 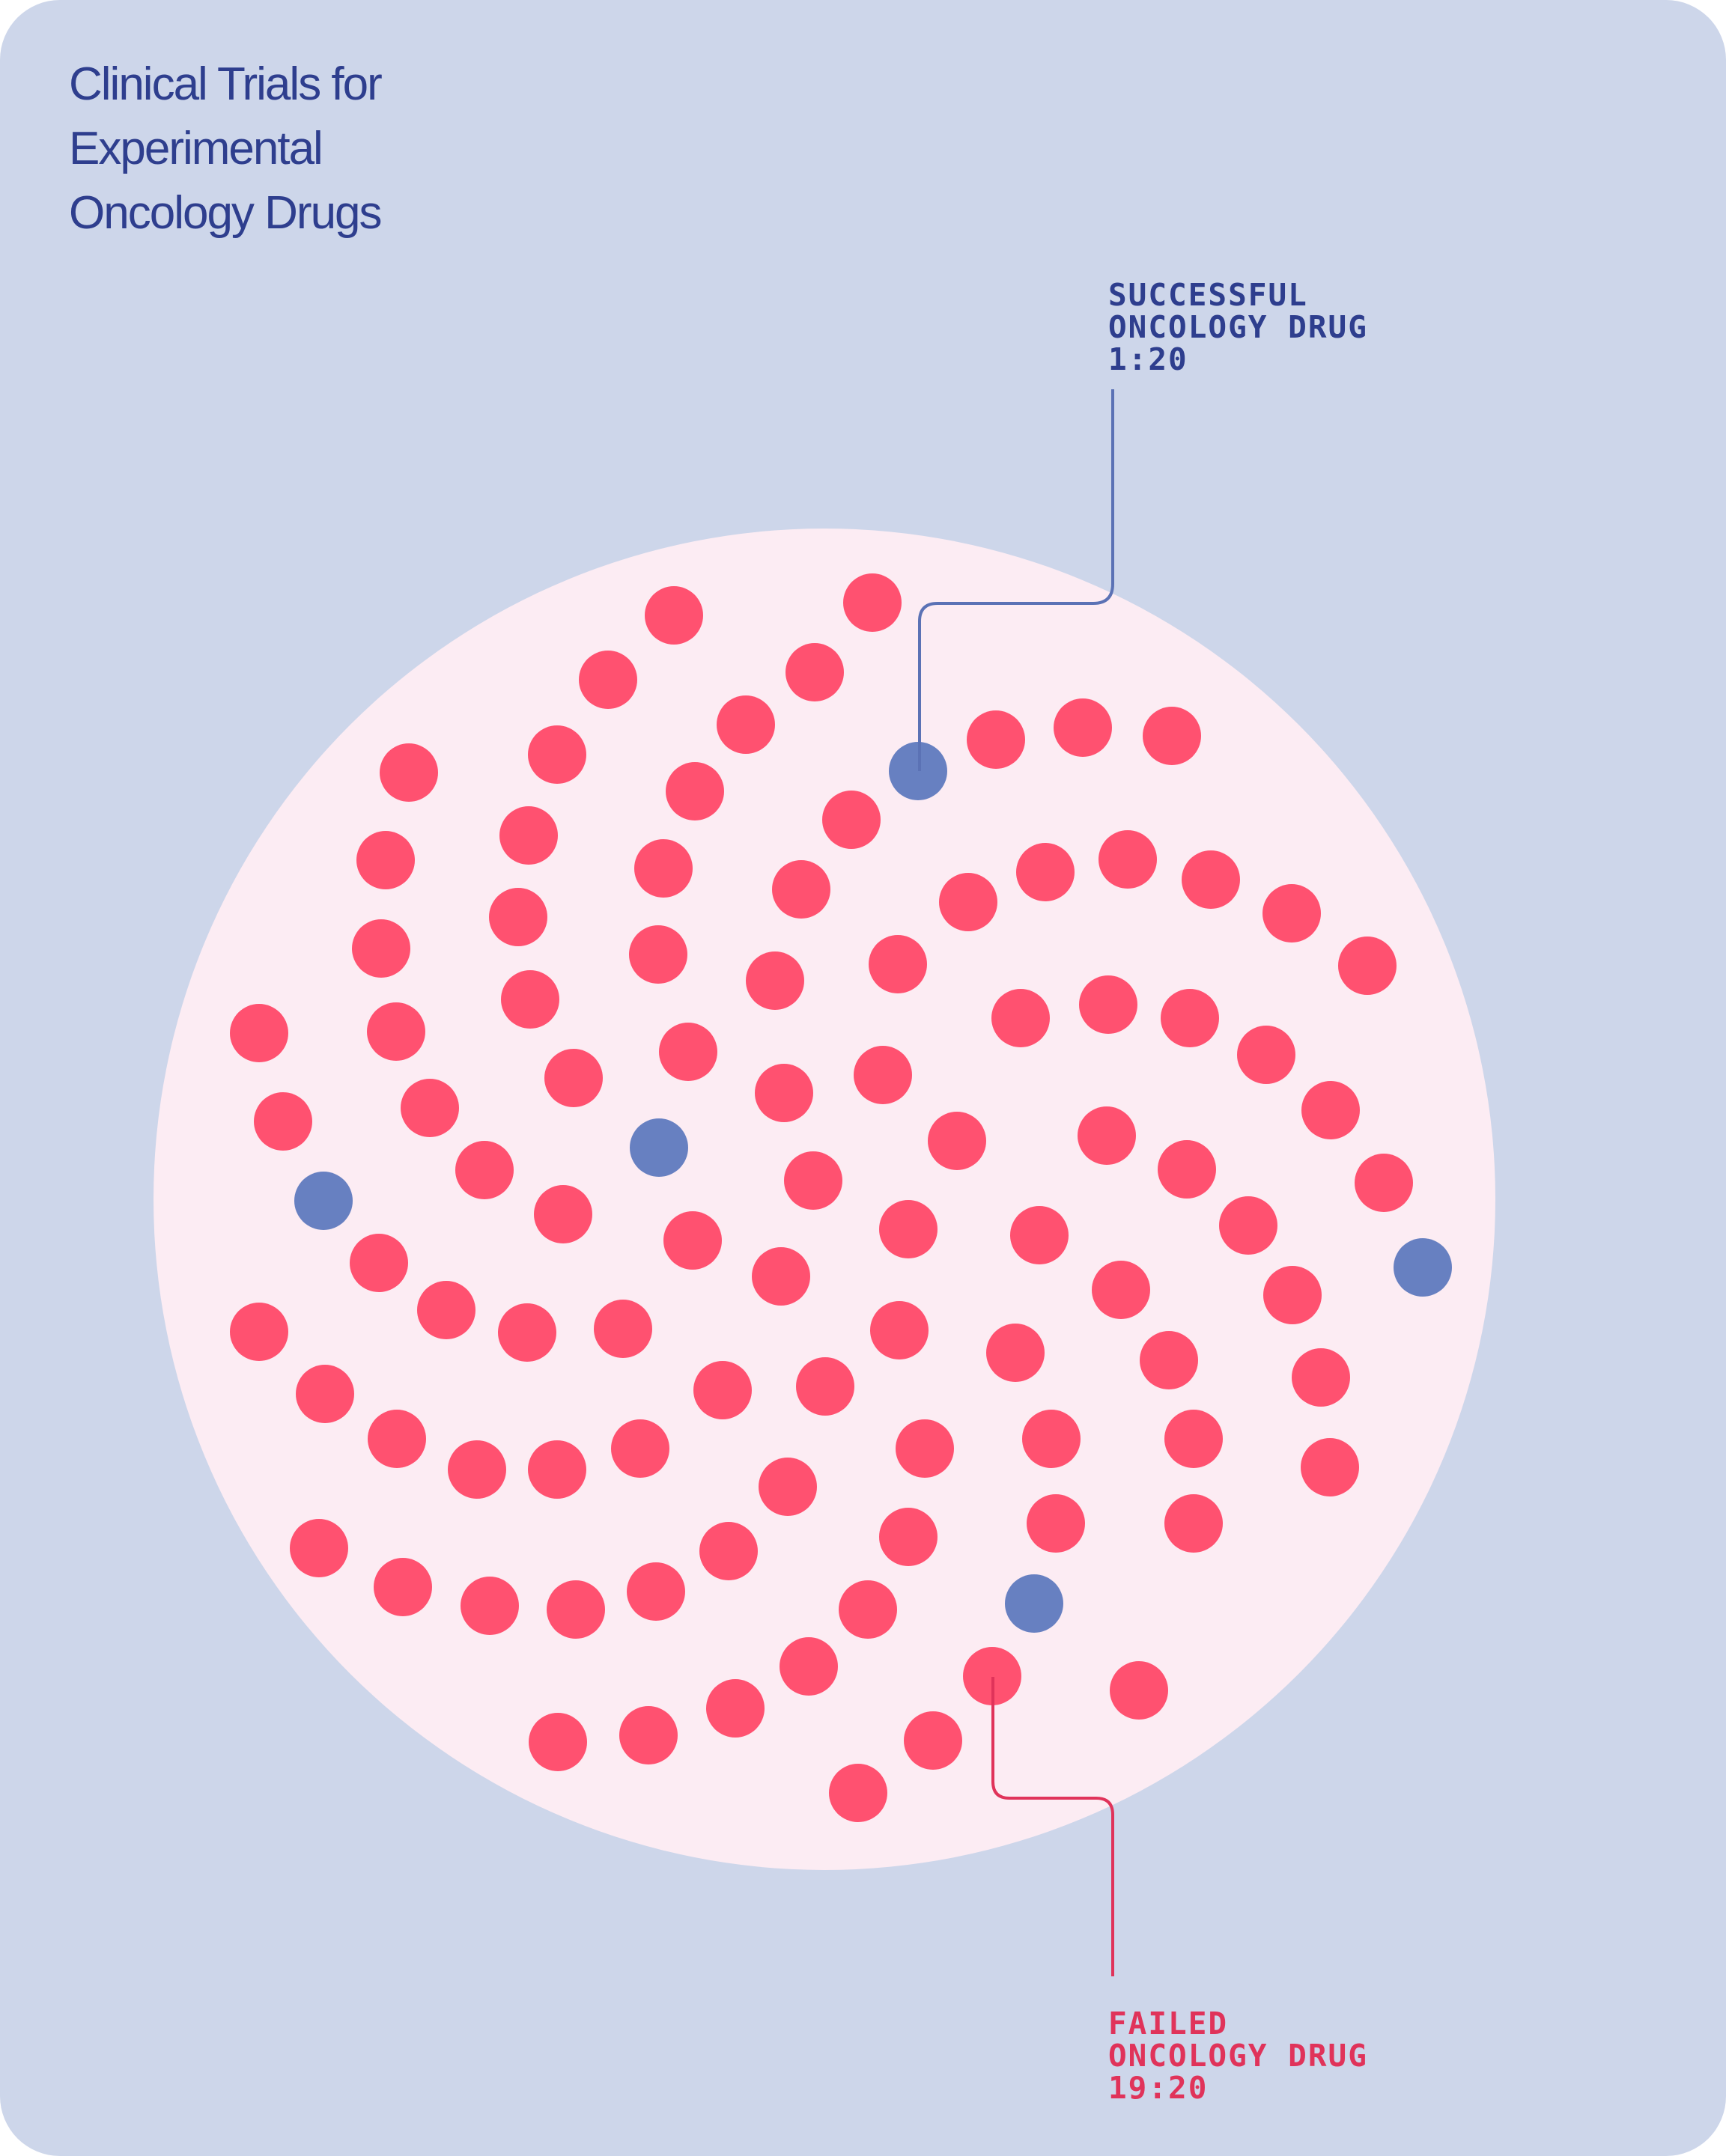 What do you see at coordinates (226, 213) in the screenshot?
I see `title-line: Oncology Drugs` at bounding box center [226, 213].